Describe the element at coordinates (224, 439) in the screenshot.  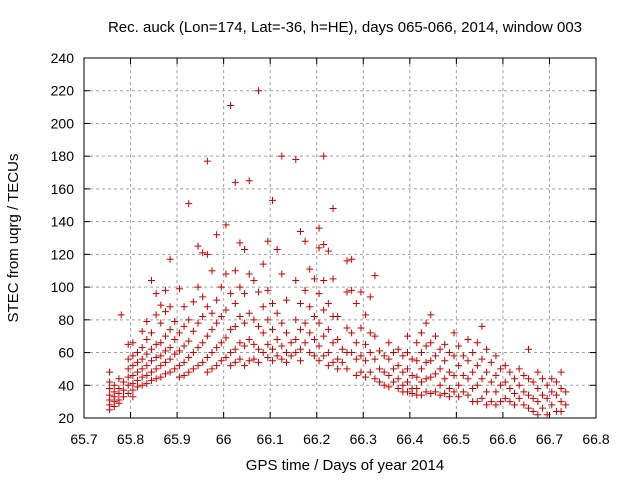
I see `x-tick-label: 66` at that location.